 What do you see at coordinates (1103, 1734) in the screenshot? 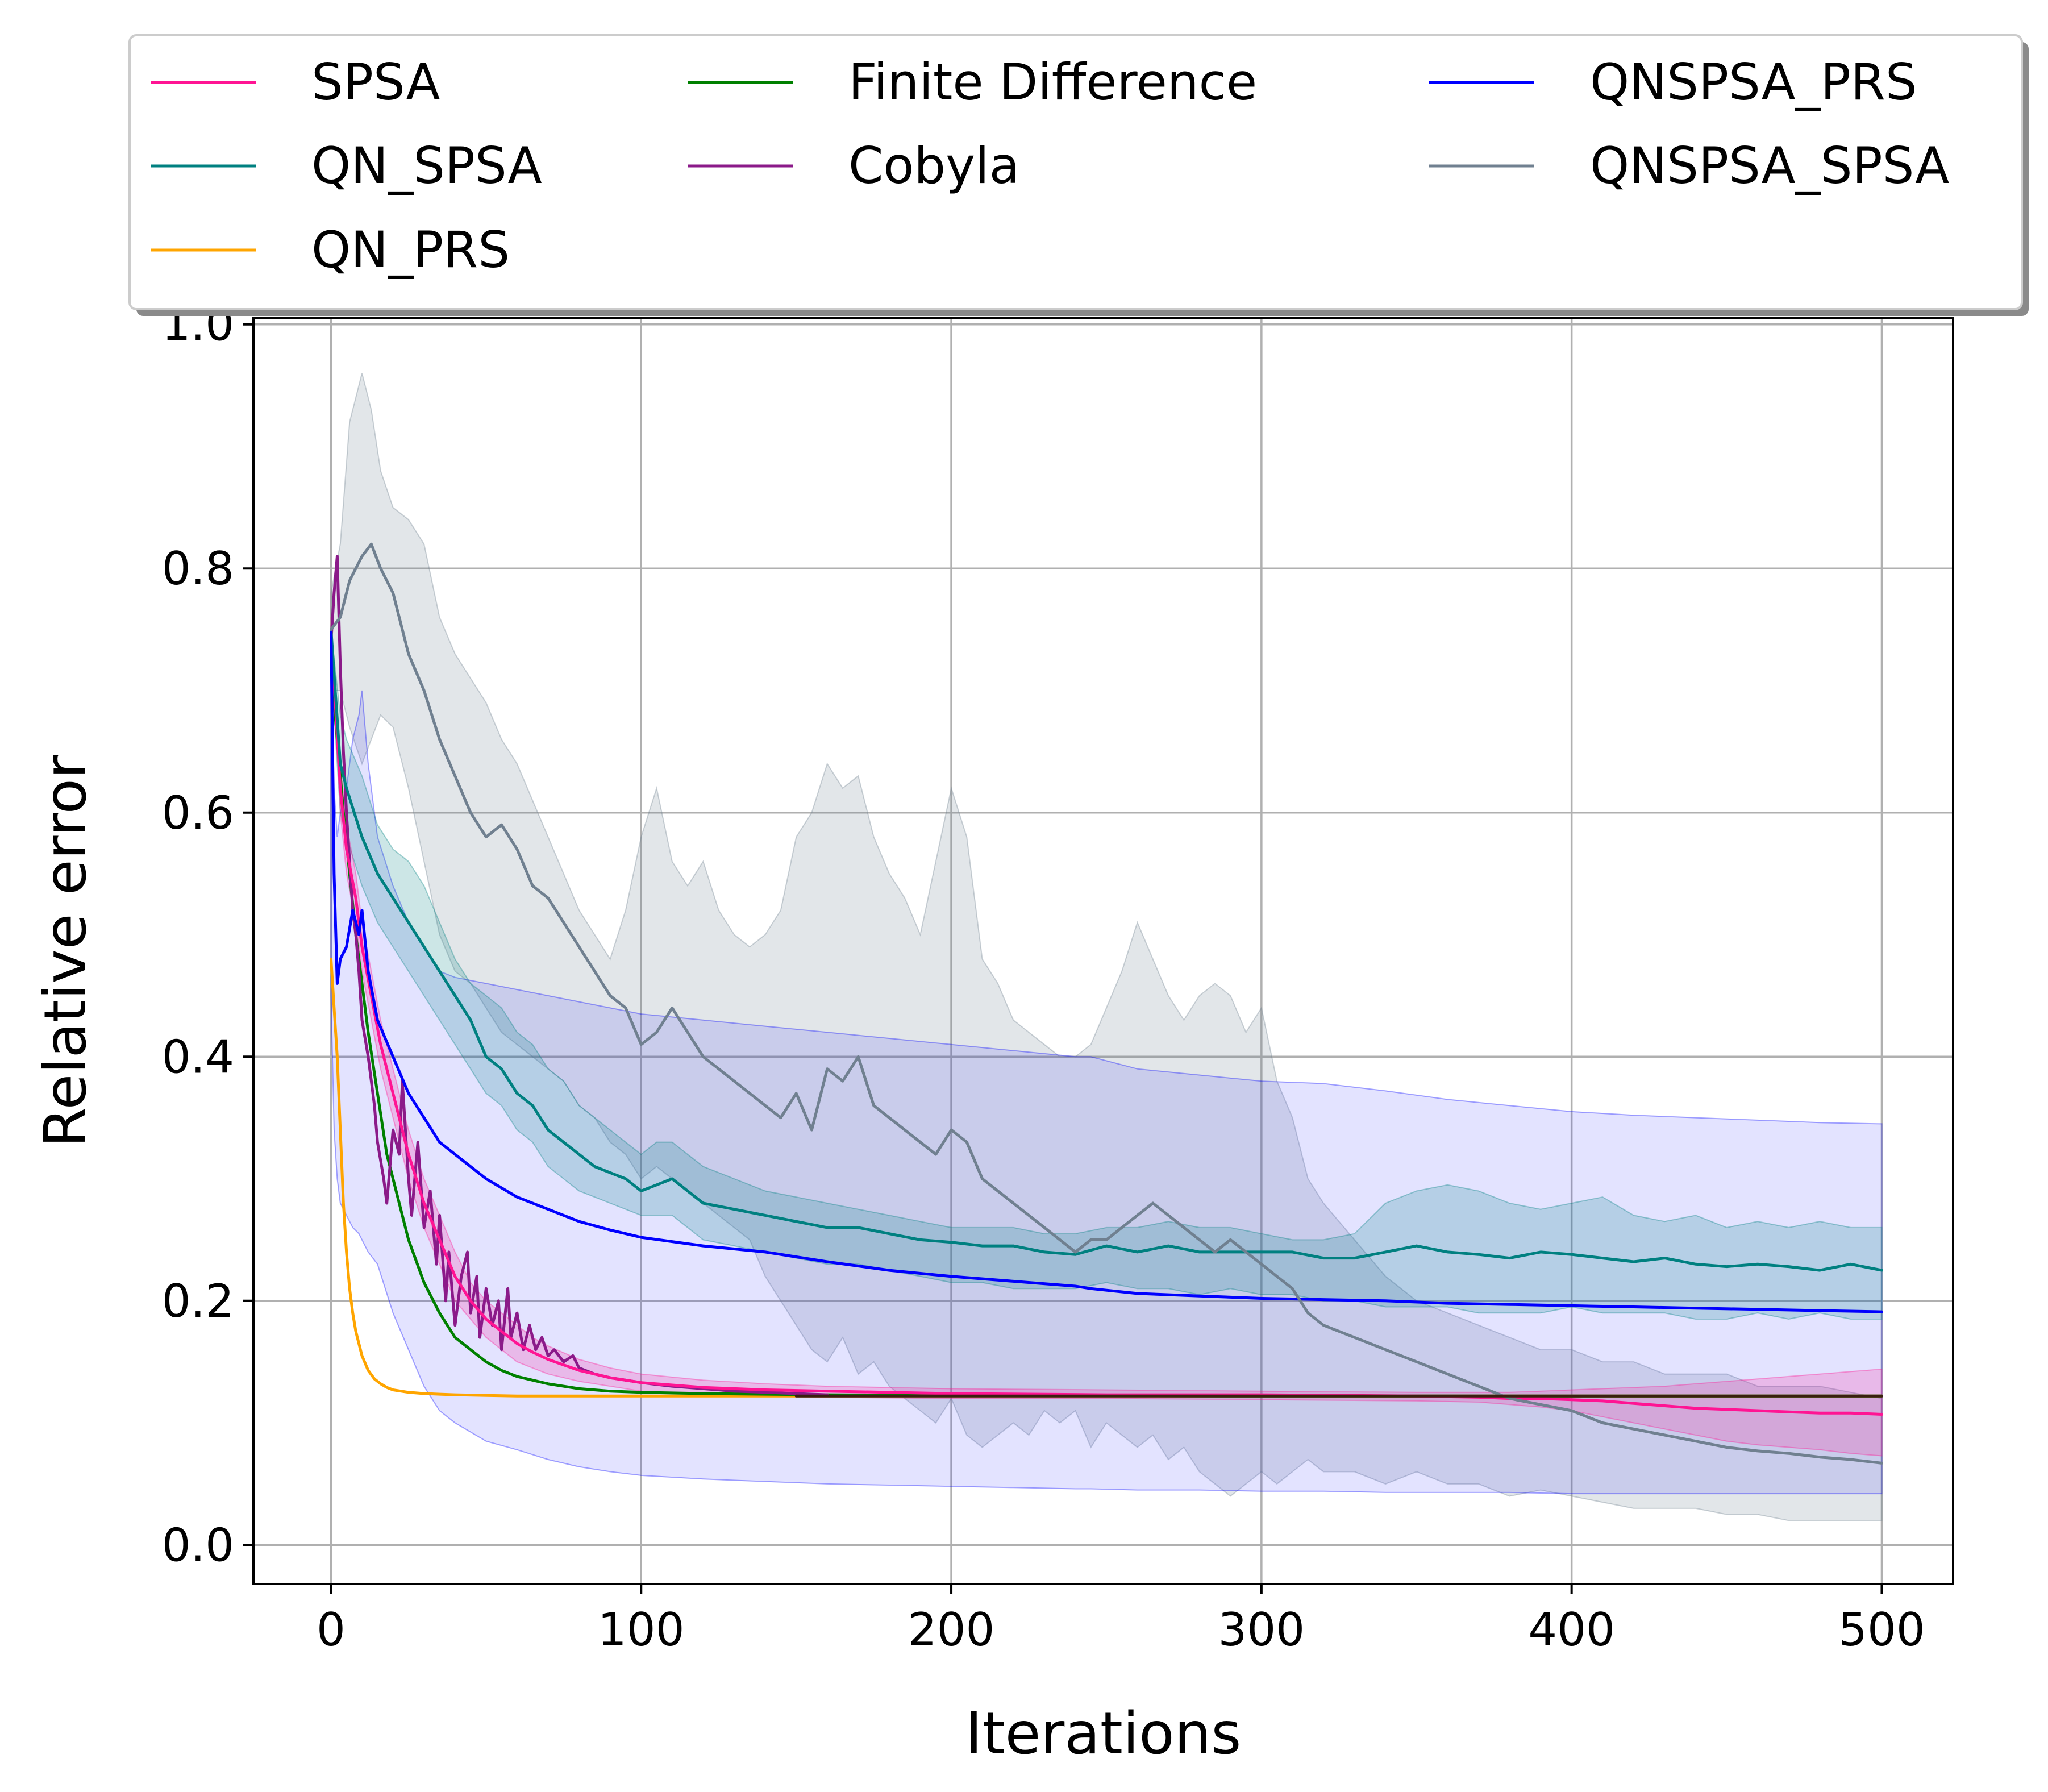
I see `x-axis-label: Iterations` at bounding box center [1103, 1734].